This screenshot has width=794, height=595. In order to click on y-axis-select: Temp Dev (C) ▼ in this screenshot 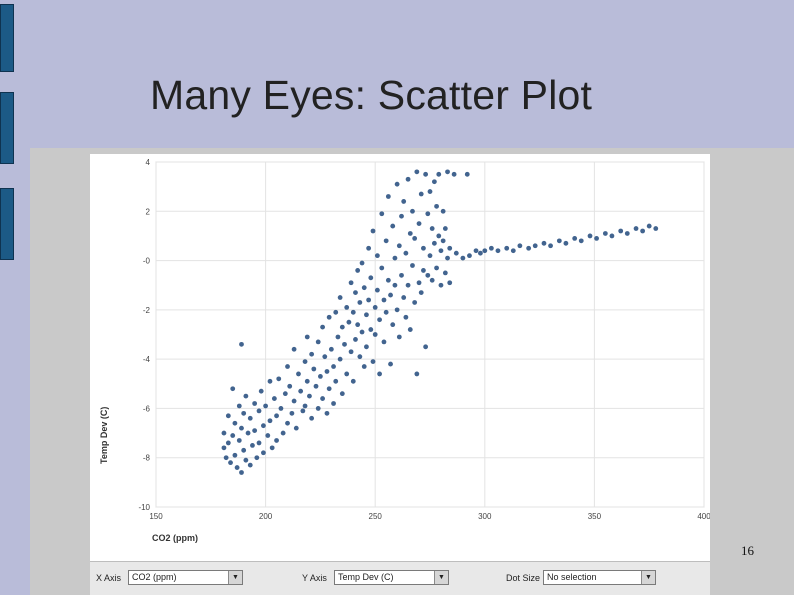, I will do `click(391, 577)`.